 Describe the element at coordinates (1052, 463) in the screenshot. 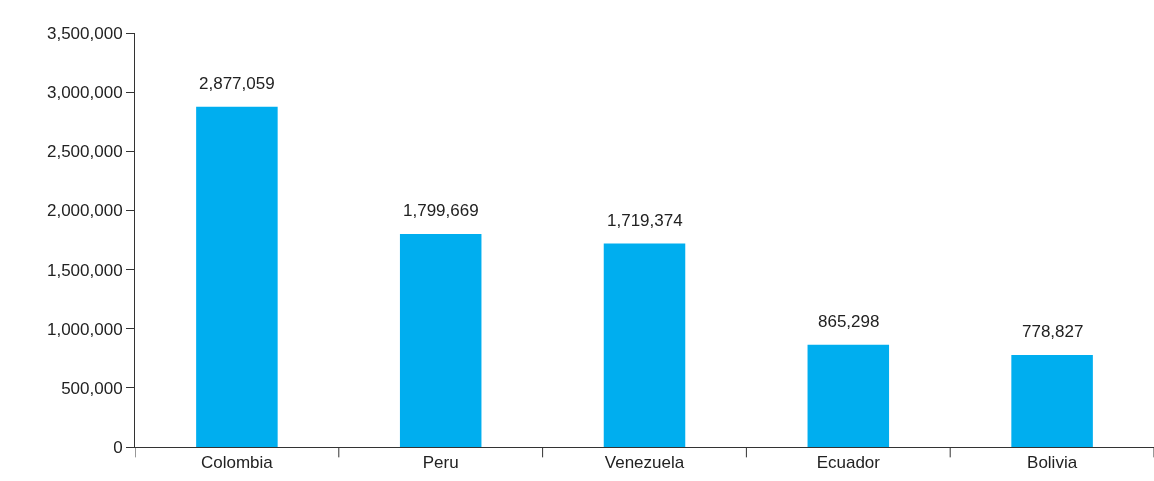

I see `x-tick-label: Bolivia` at that location.